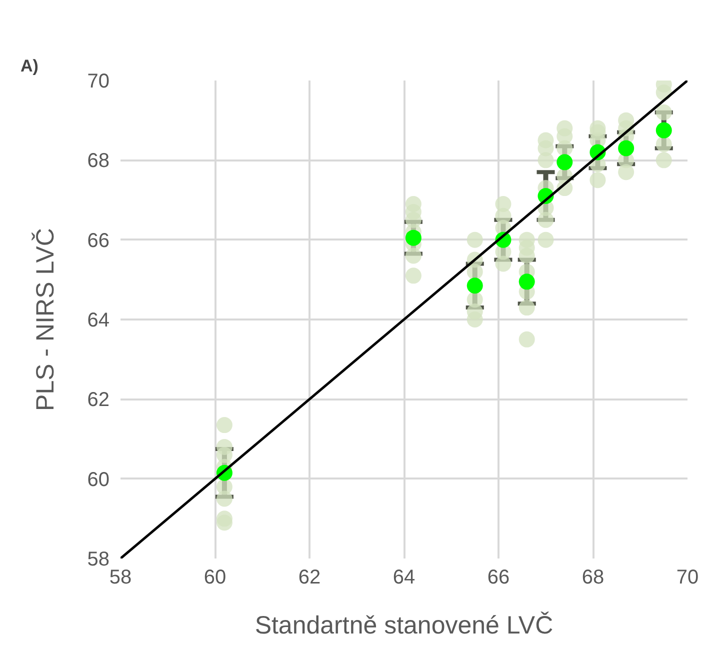  I want to click on x-tick-label: 66, so click(498, 577).